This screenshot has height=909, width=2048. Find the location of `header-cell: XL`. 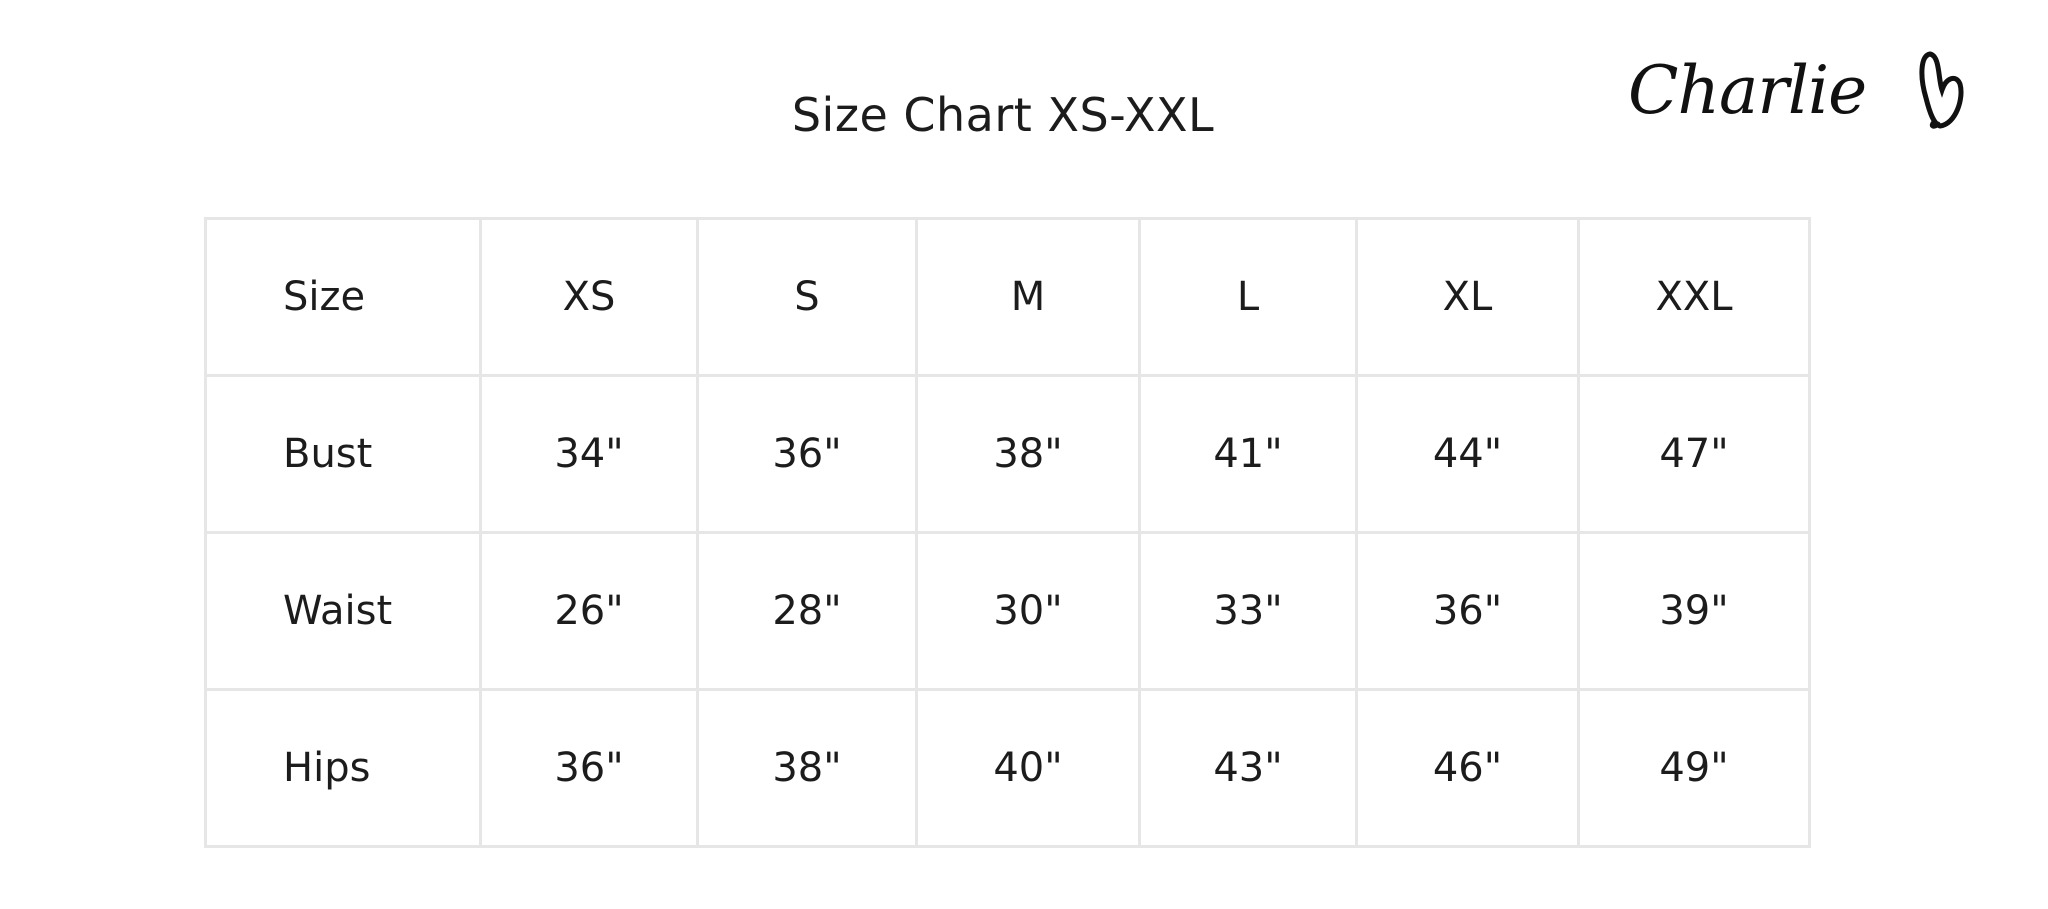

header-cell: XL is located at coordinates (1467, 297).